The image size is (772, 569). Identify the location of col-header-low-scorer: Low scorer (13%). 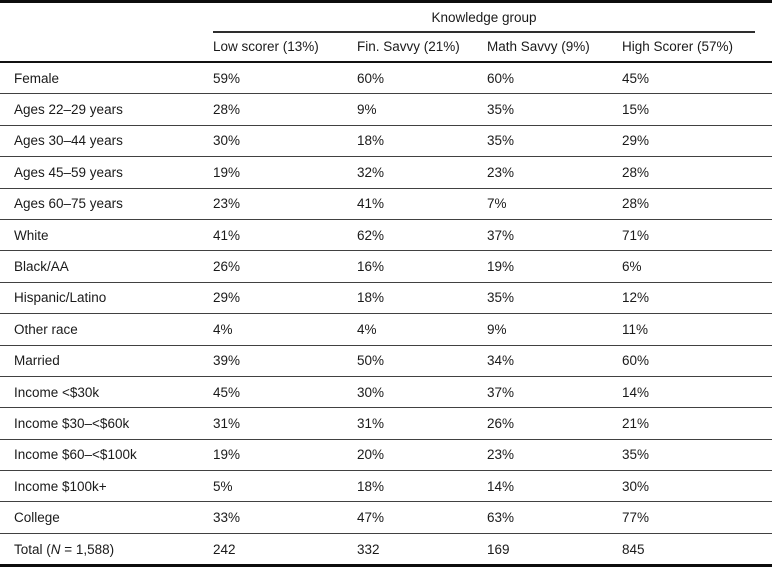
(285, 48).